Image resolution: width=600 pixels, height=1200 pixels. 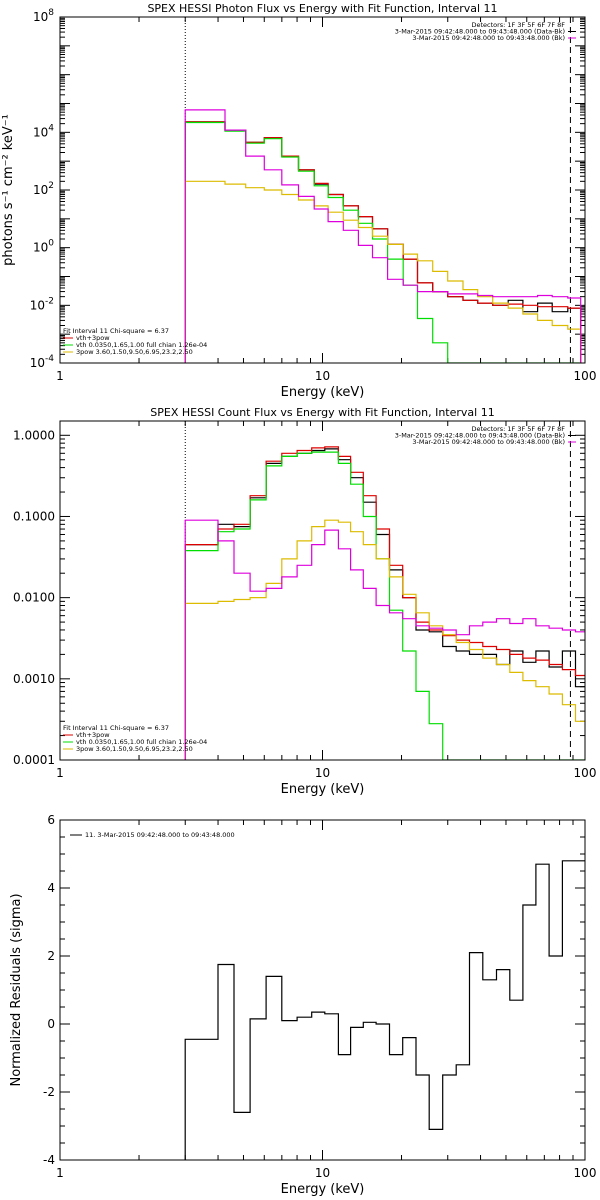 I want to click on y-tick-label: 10⁴, so click(x=43, y=131).